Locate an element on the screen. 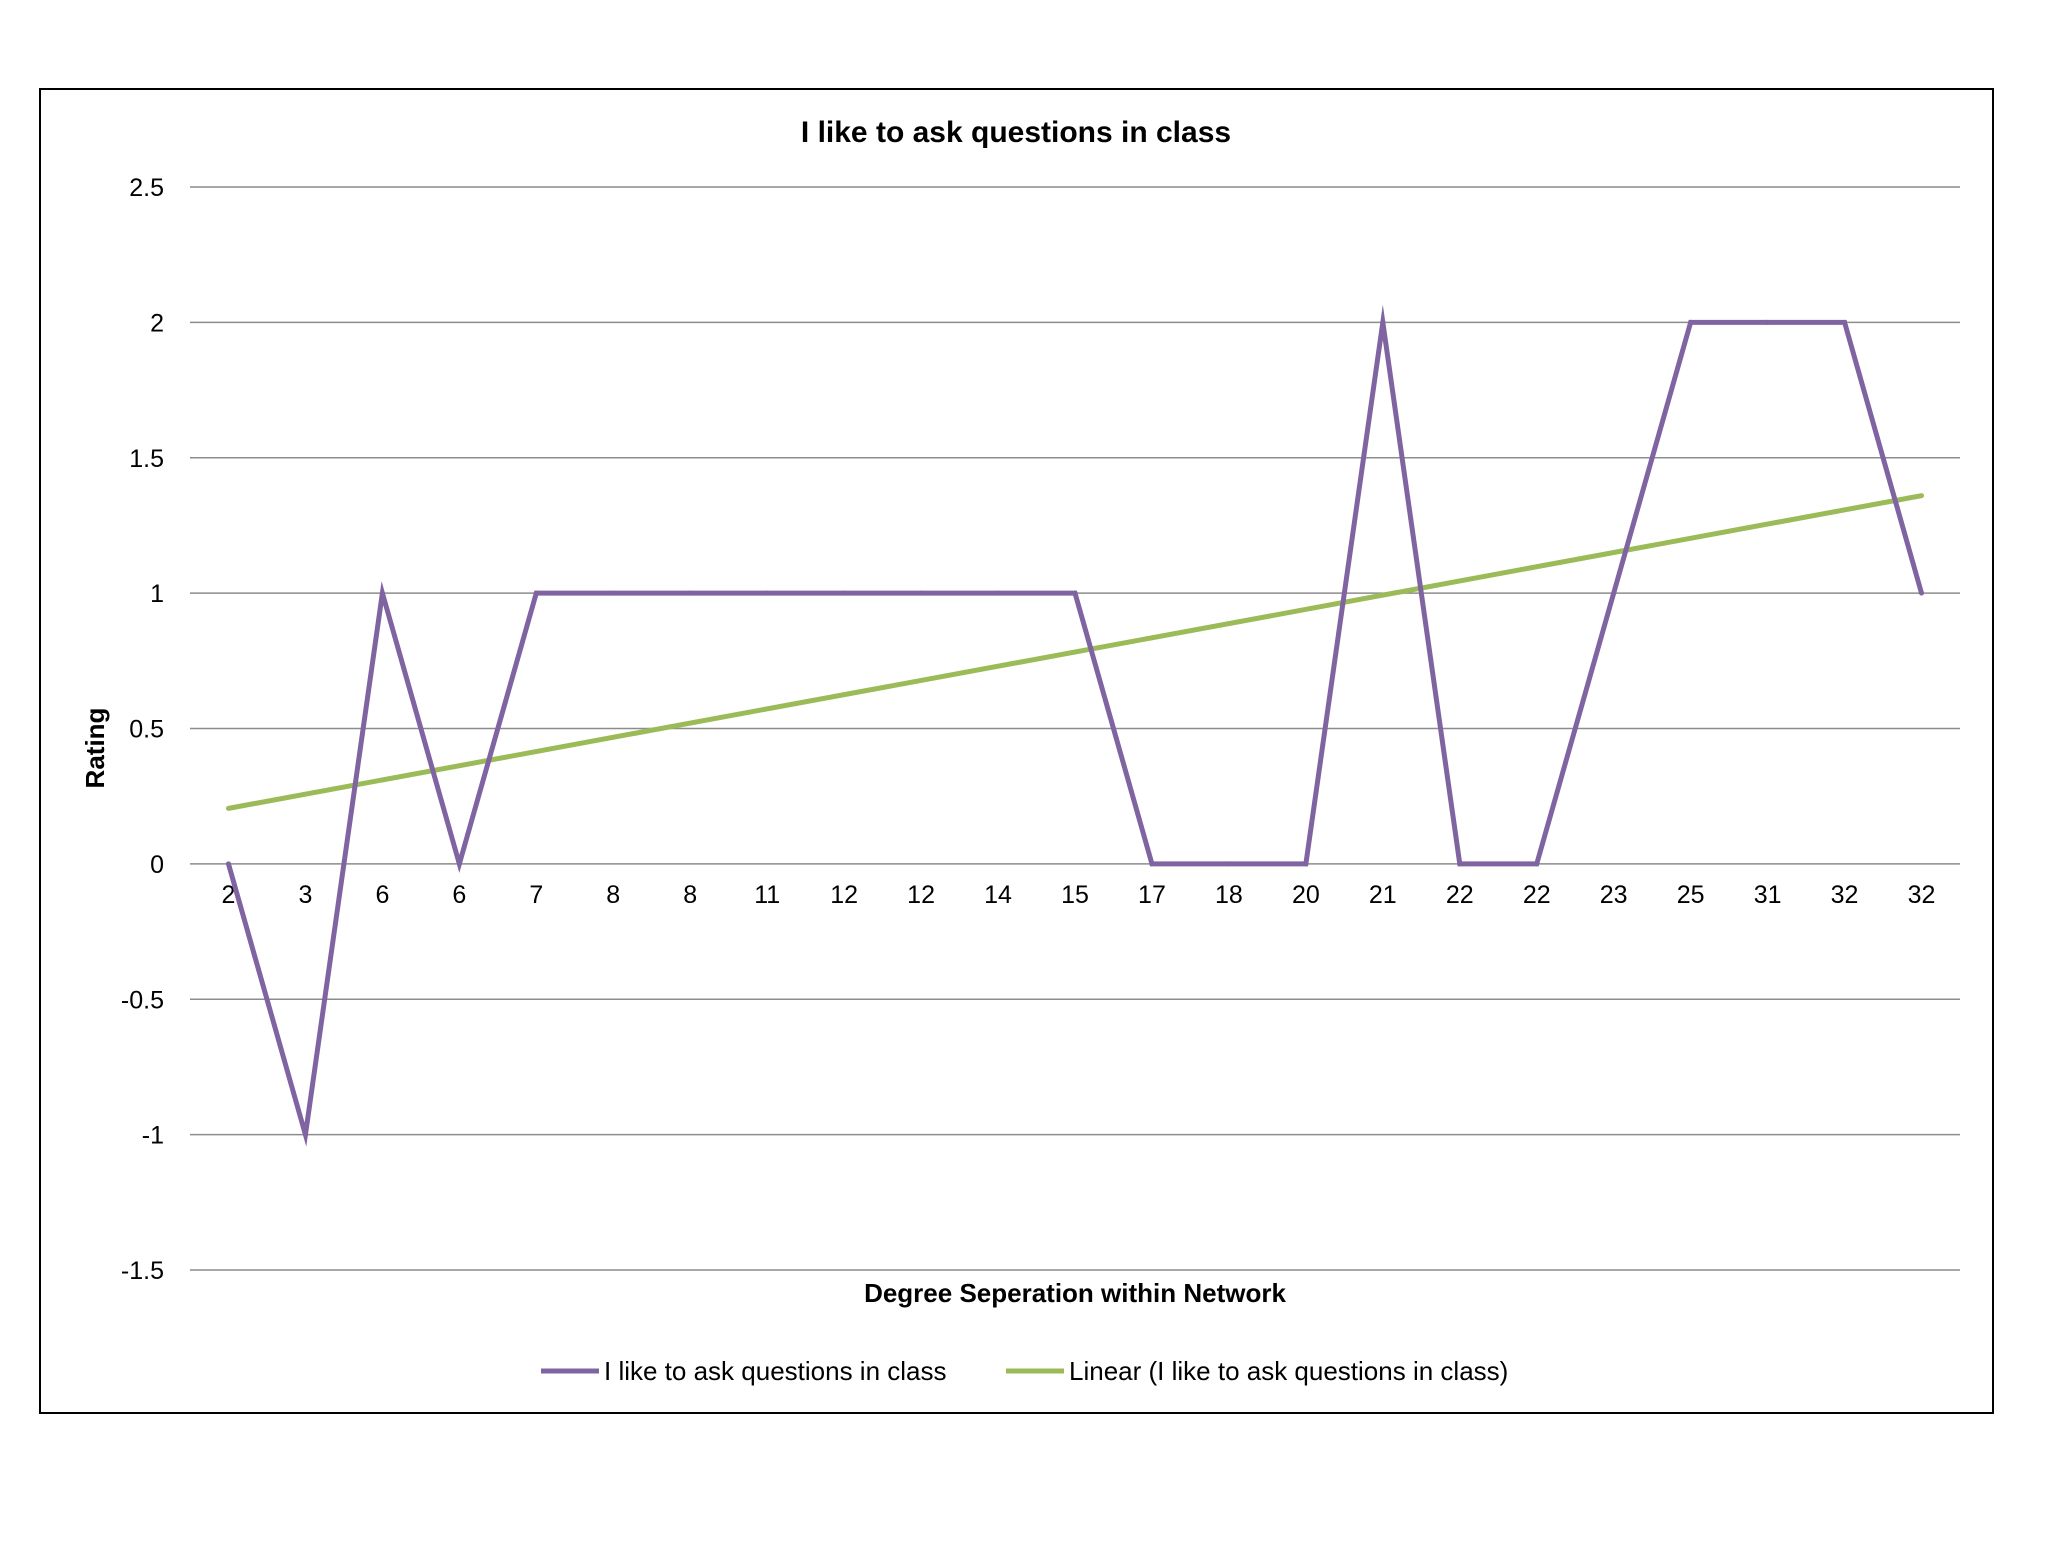 This screenshot has width=2048, height=1541. y-tick-label: 2 is located at coordinates (157, 323).